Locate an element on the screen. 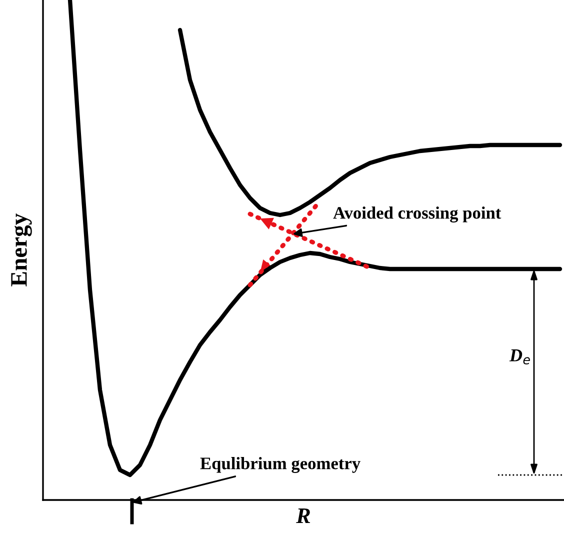  annotation: D$_{e}$ is located at coordinates (519, 356).